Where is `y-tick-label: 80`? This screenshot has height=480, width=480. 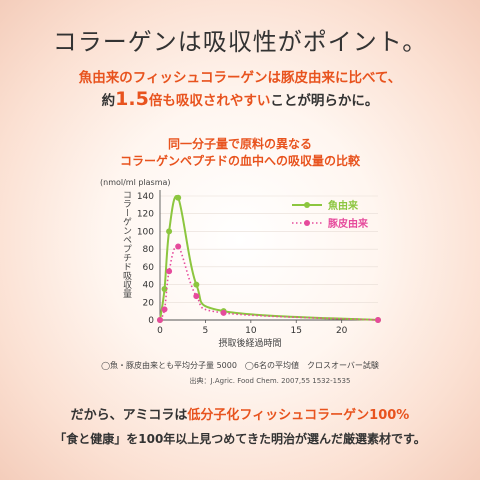 y-tick-label: 80 is located at coordinates (149, 250).